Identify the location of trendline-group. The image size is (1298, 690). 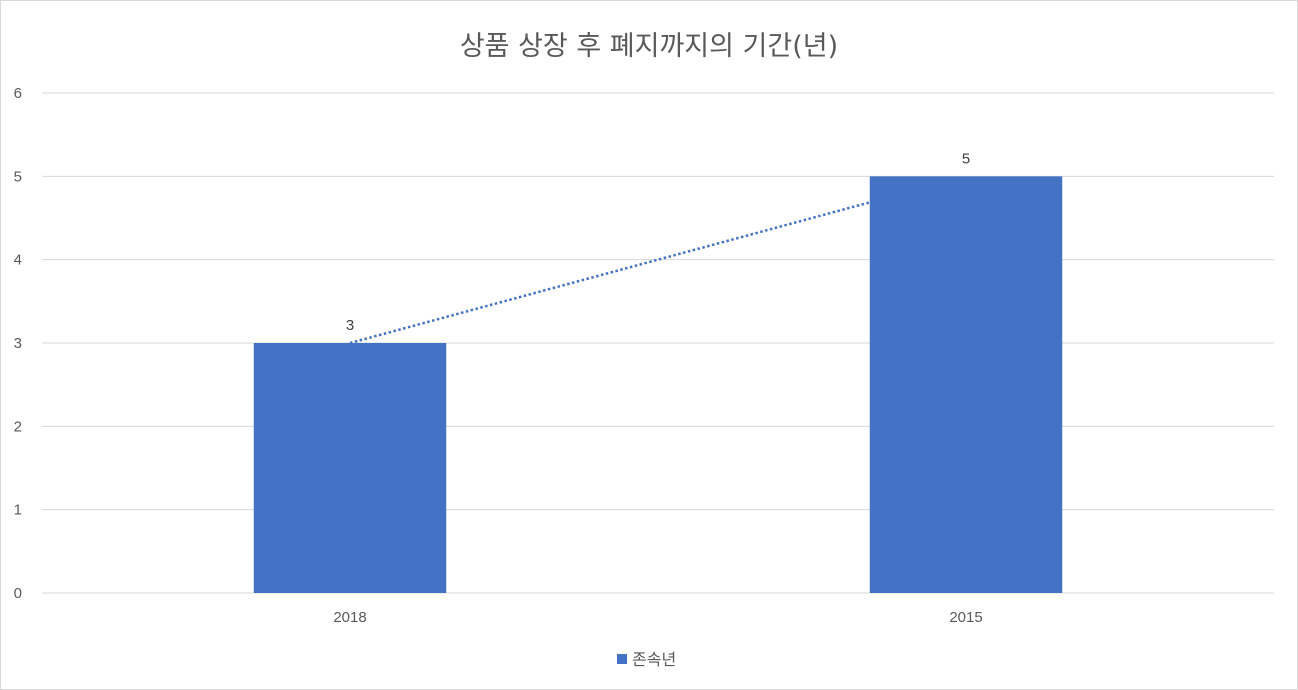
(610, 273).